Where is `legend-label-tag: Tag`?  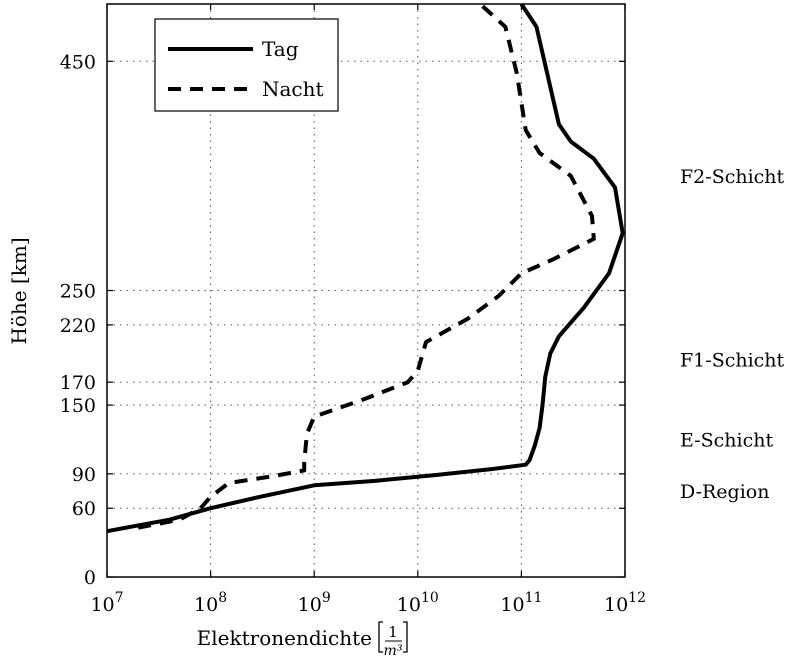
legend-label-tag: Tag is located at coordinates (280, 49).